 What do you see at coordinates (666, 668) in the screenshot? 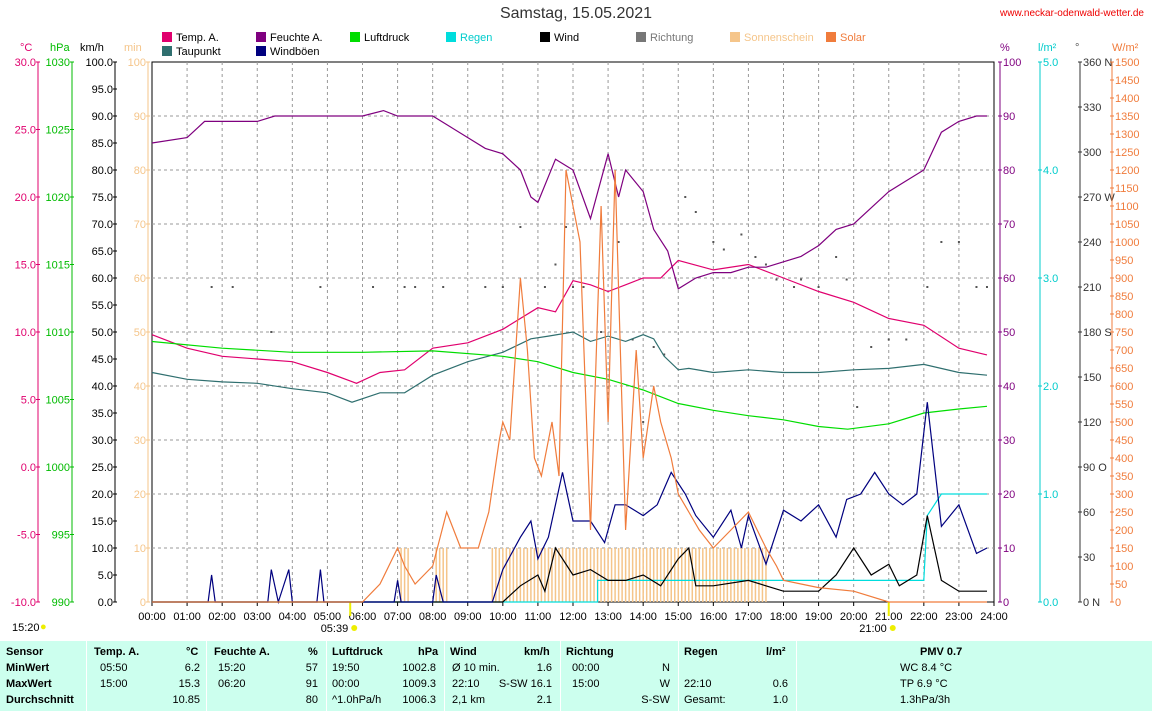
I see `table-cell-d_val: N` at bounding box center [666, 668].